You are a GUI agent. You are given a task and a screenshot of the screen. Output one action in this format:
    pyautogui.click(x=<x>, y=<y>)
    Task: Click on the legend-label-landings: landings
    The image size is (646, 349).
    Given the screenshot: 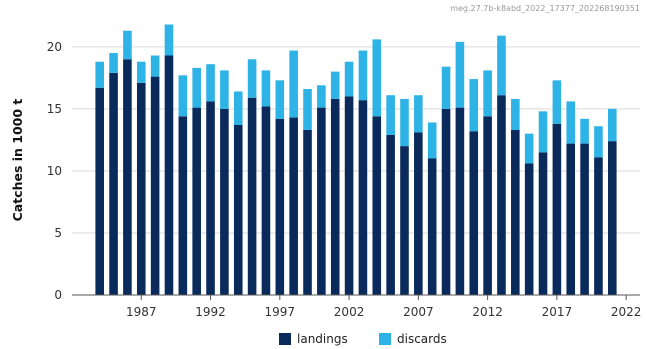 What is the action you would take?
    pyautogui.click(x=322, y=339)
    